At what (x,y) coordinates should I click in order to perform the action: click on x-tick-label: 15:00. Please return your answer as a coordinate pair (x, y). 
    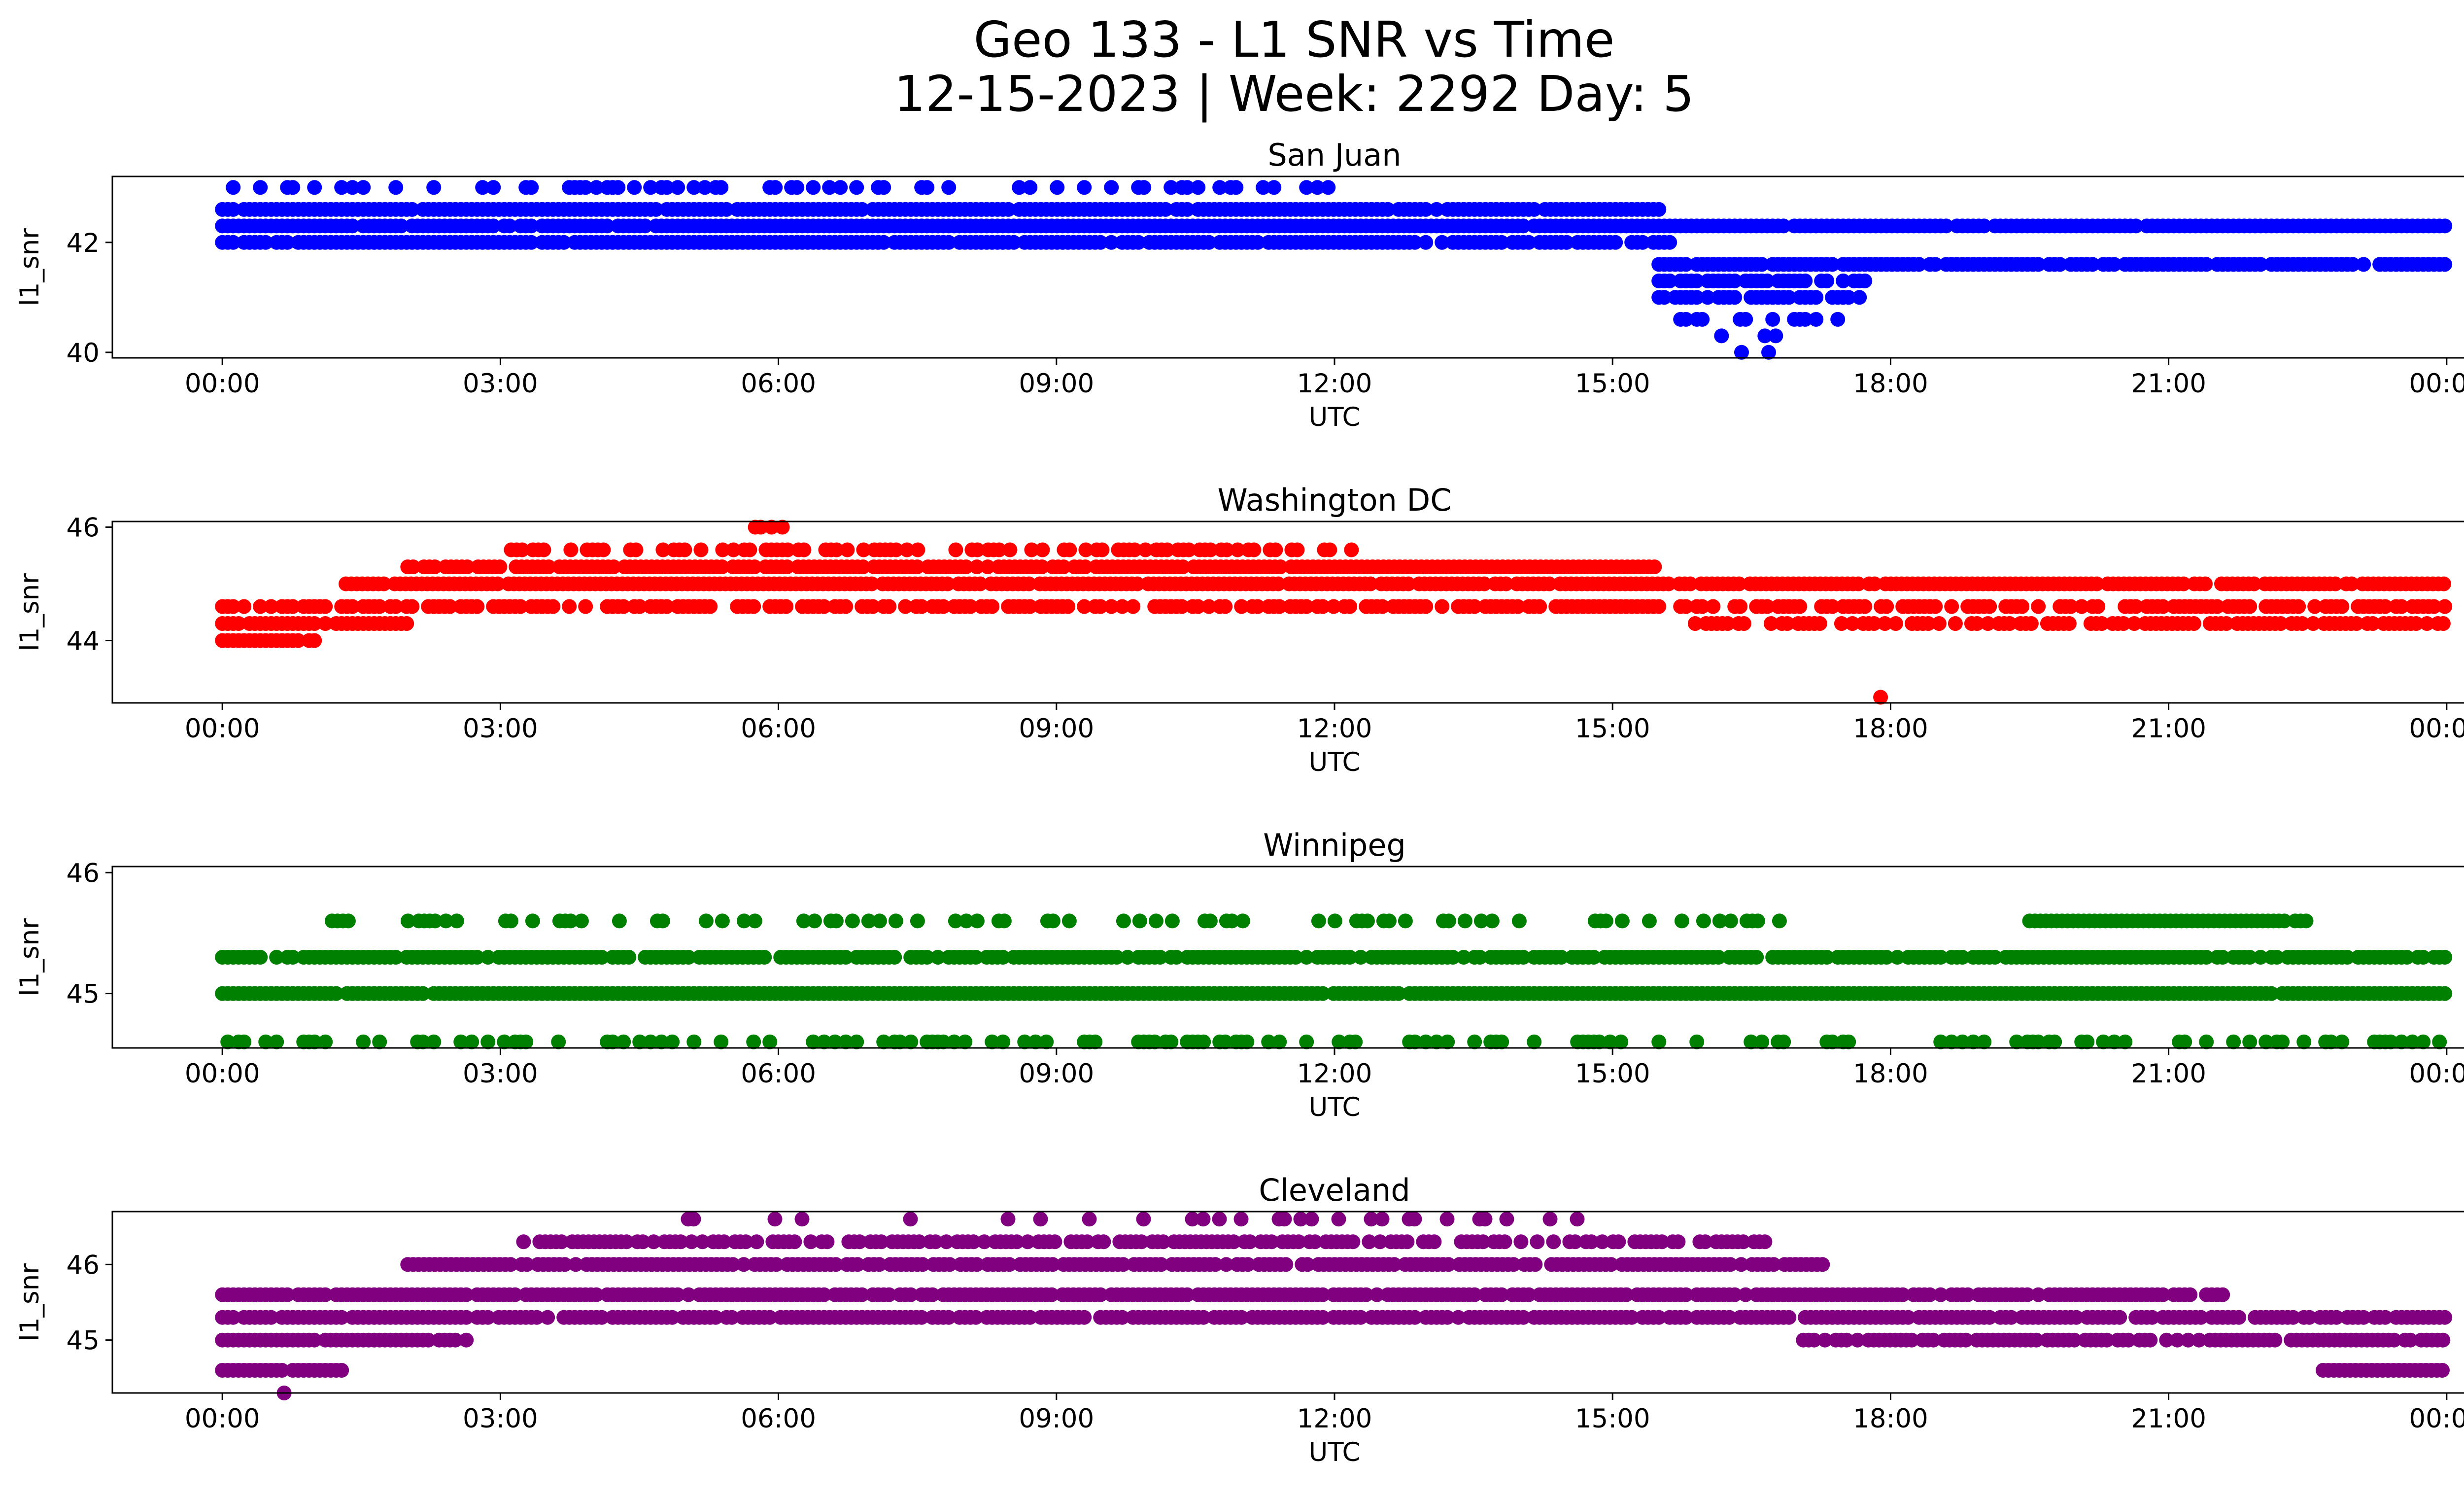
    Looking at the image, I should click on (1612, 384).